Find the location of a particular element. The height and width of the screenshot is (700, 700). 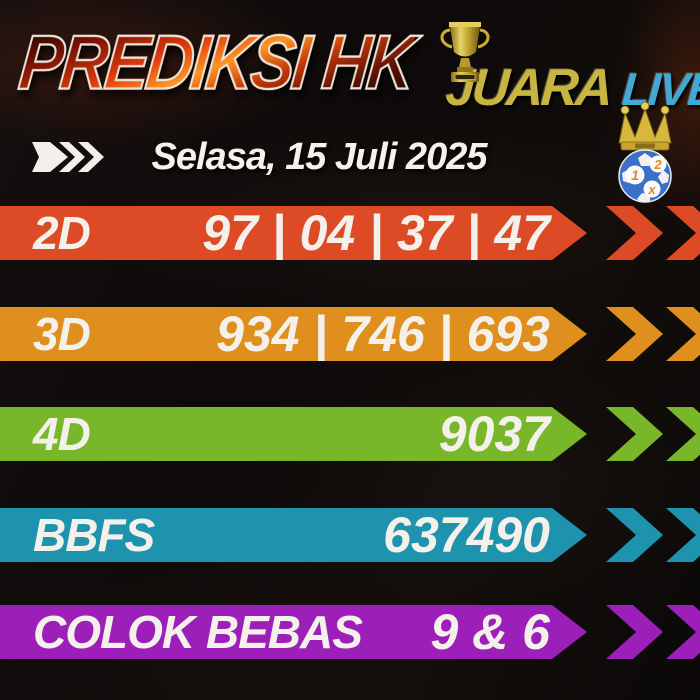

crown-soccer-ball-icon: 1 2 x is located at coordinates (645, 152).